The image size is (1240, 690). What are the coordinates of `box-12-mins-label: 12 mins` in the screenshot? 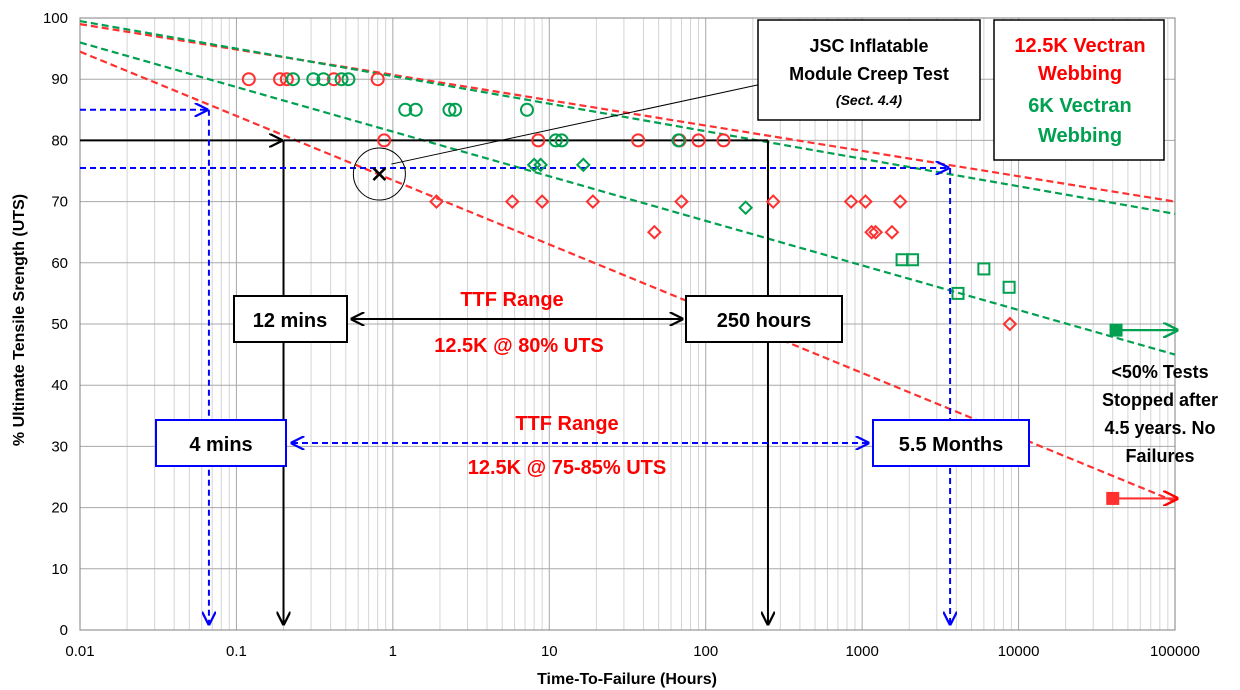 It's located at (290, 321).